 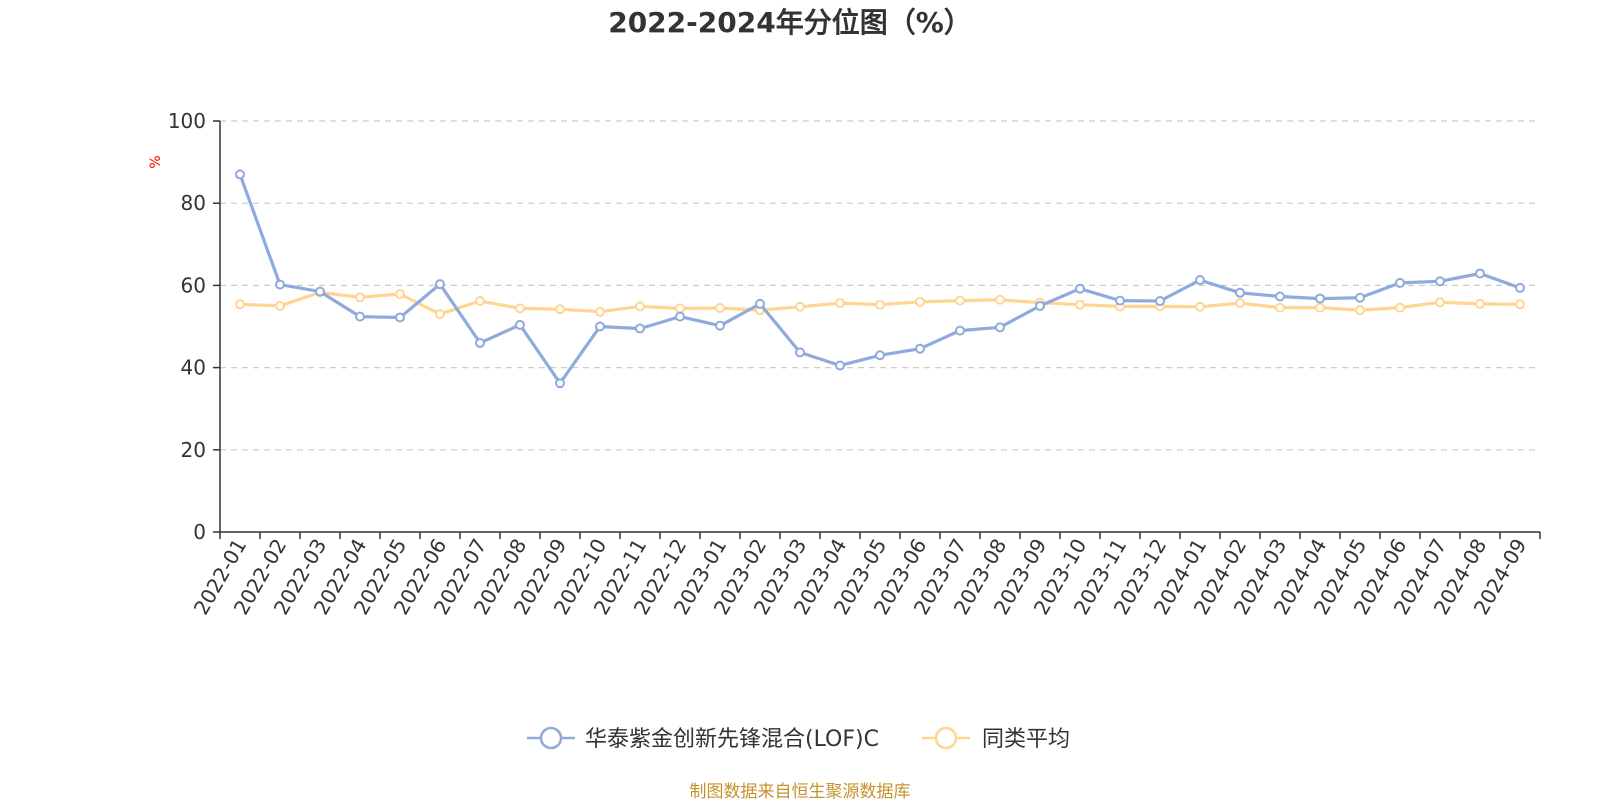 What do you see at coordinates (1026, 739) in the screenshot?
I see `legend-average-label: 同类平均` at bounding box center [1026, 739].